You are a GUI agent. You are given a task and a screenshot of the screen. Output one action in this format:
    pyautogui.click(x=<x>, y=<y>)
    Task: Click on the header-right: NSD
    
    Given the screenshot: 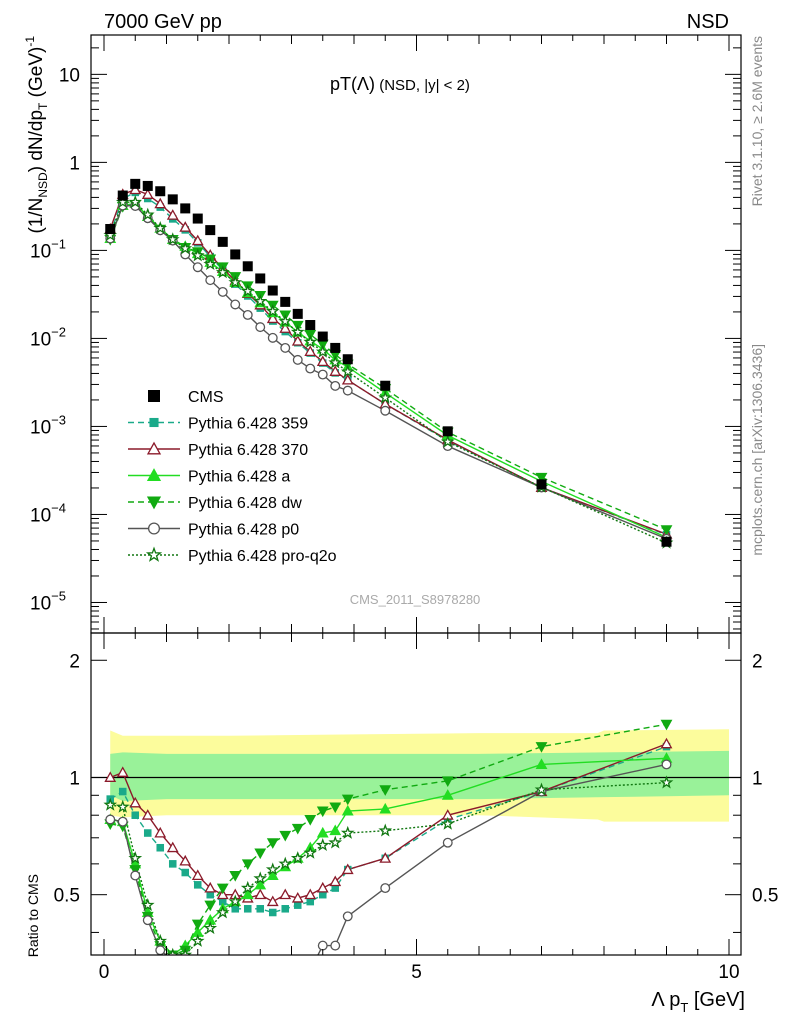 What is the action you would take?
    pyautogui.click(x=708, y=22)
    